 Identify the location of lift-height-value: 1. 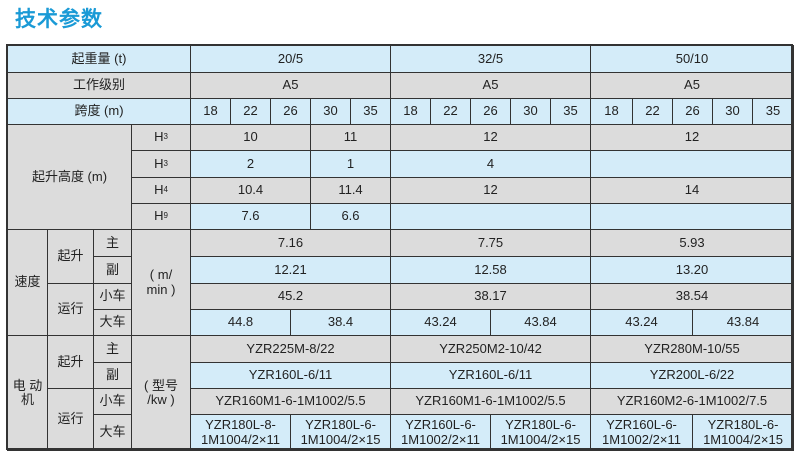
(350, 164).